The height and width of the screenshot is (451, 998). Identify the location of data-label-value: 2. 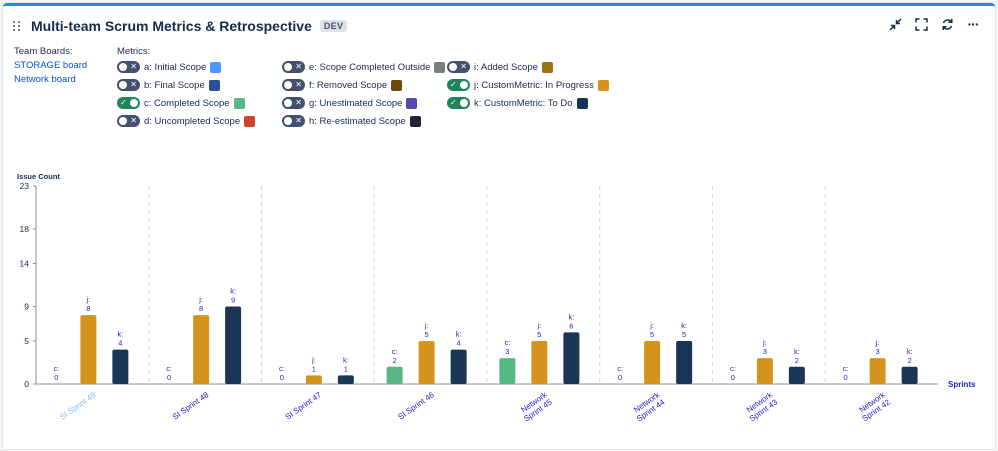
(910, 360).